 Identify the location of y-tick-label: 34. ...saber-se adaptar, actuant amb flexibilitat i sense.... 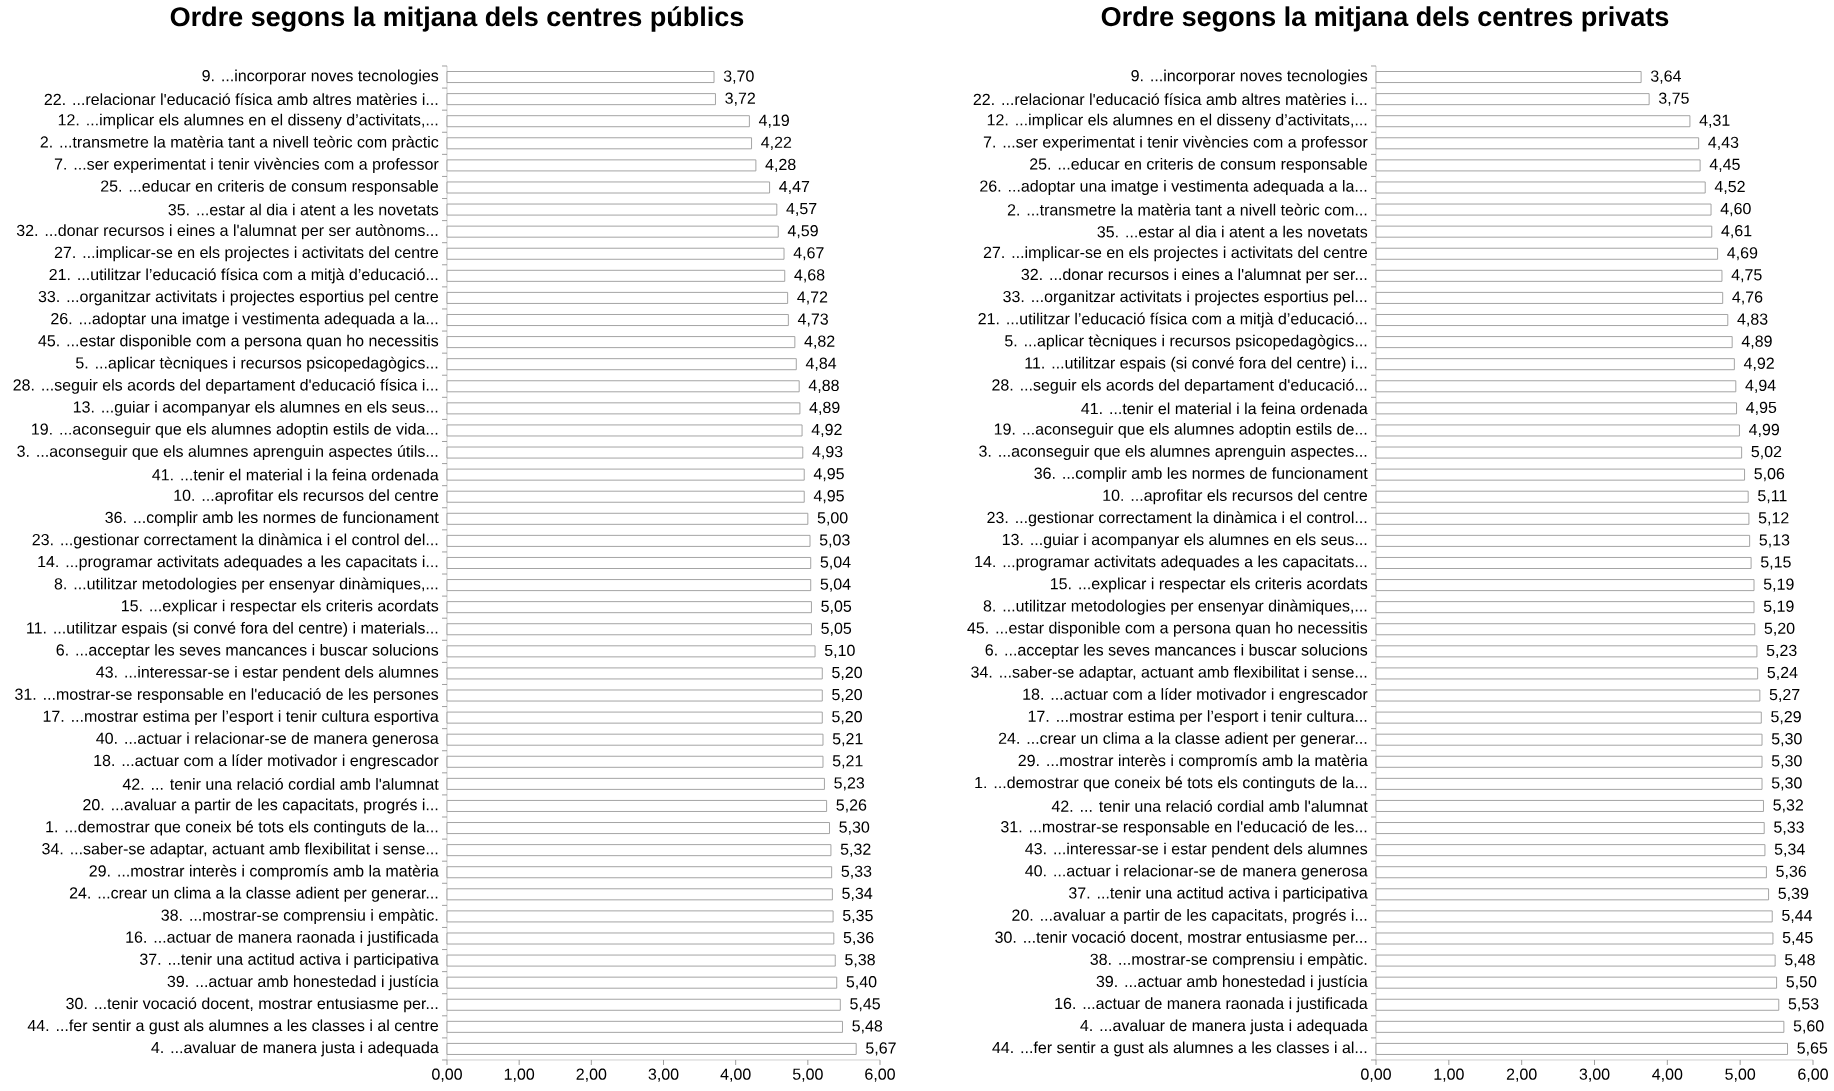
(240, 850).